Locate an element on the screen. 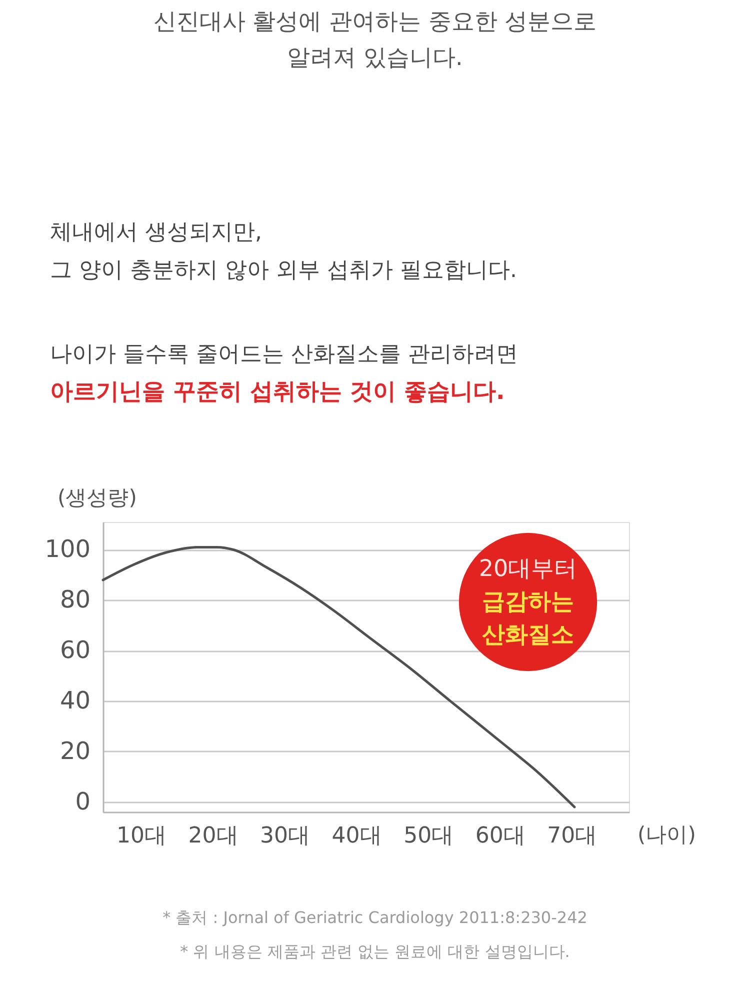 The width and height of the screenshot is (750, 1000). text: * 위 내용은 제품과 관련 없는 원료에 대한 설명입니다. is located at coordinates (375, 951).